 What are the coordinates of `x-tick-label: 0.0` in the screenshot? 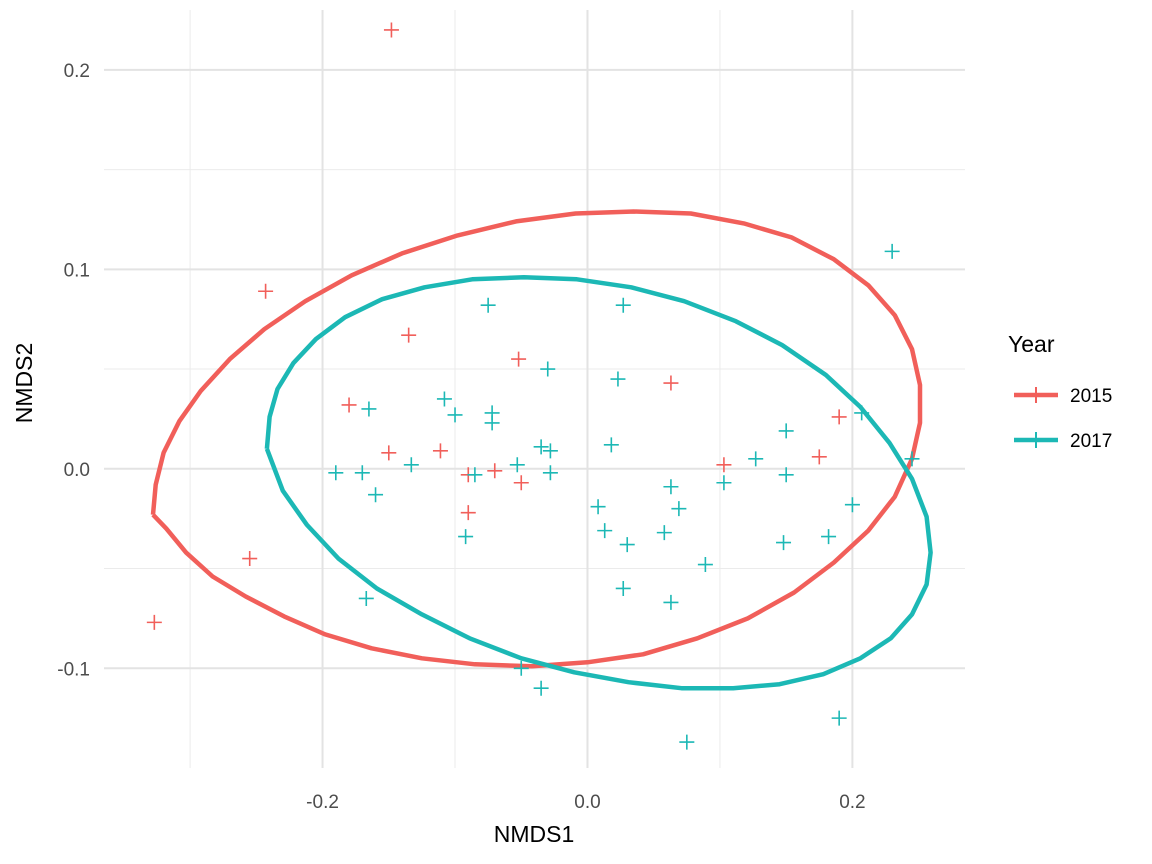 It's located at (587, 802).